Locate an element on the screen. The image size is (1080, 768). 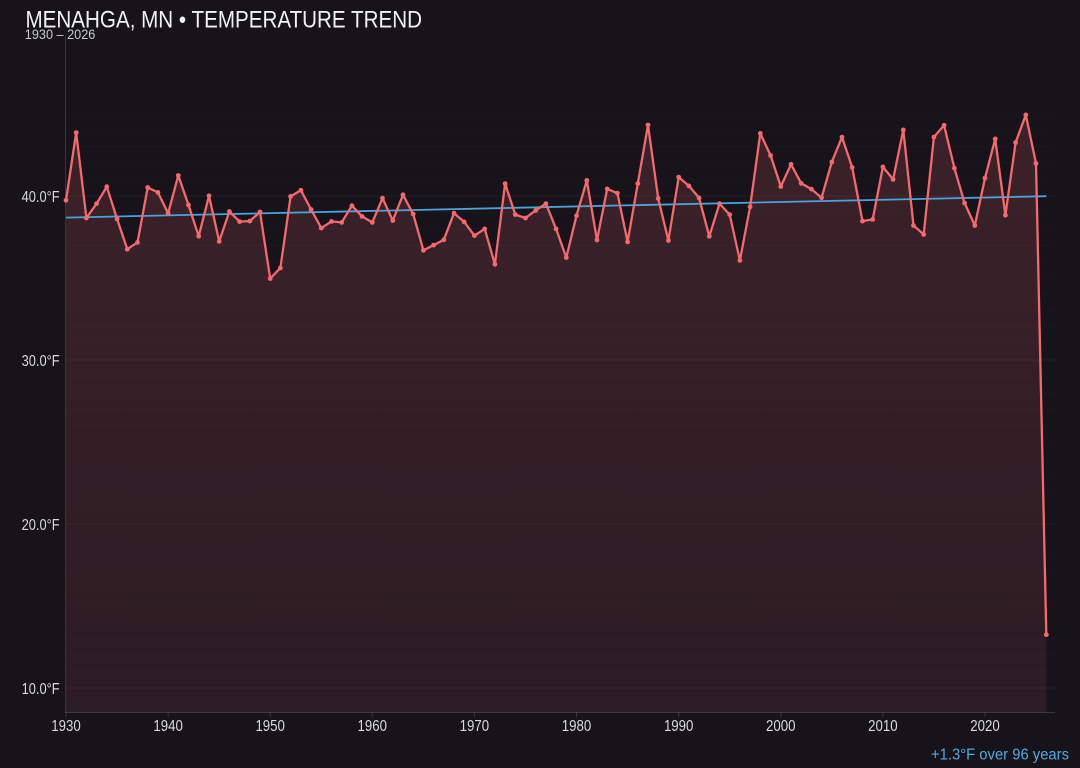
svg-text: 1940 is located at coordinates (168, 726).